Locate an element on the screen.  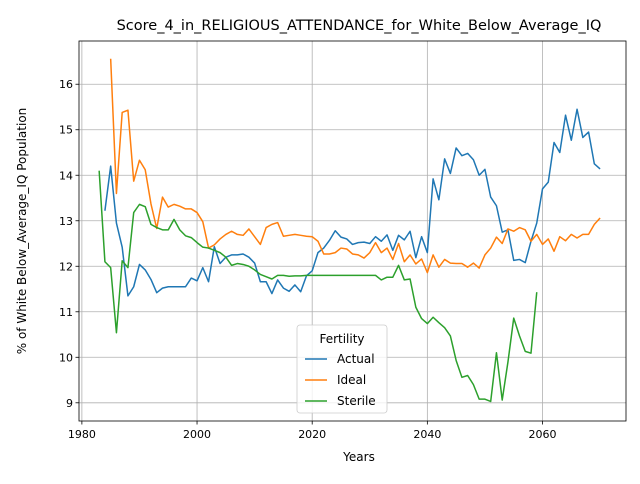
legend-label-ideal: Ideal is located at coordinates (351, 380).